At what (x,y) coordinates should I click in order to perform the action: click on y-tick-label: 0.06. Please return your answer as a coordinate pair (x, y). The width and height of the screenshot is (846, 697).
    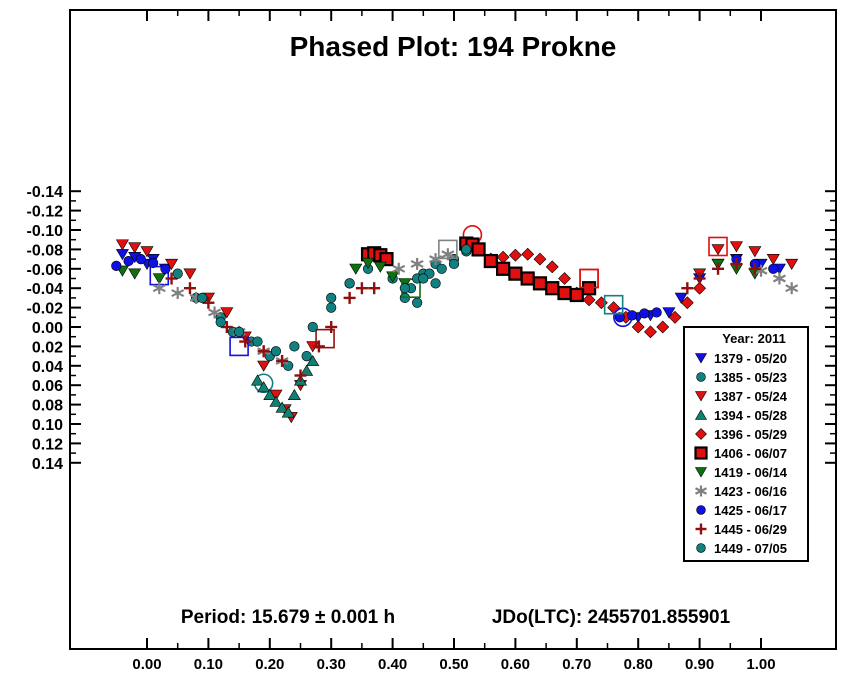
    Looking at the image, I should click on (47, 386).